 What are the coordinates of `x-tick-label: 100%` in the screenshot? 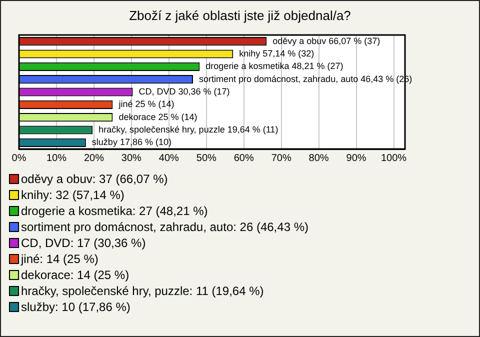 It's located at (393, 158).